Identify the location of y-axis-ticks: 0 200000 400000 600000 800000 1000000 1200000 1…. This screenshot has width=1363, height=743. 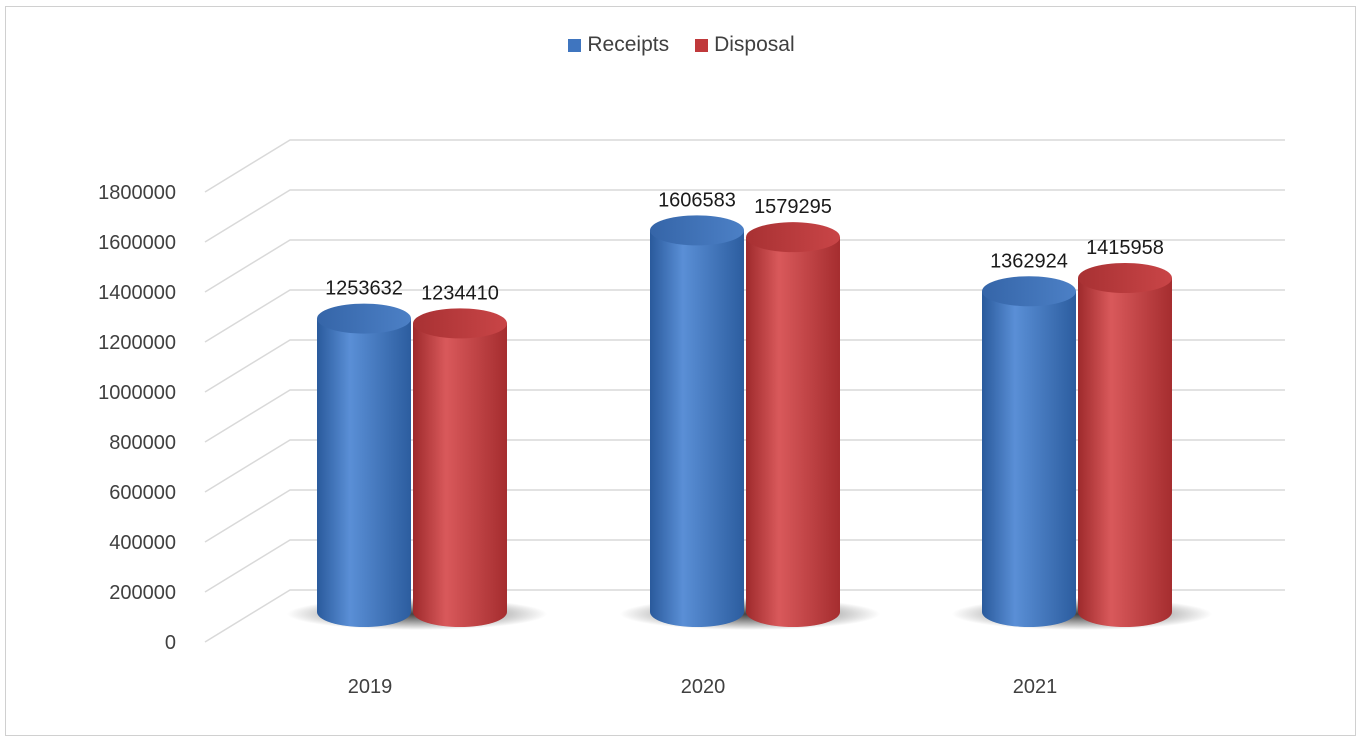
(137, 418).